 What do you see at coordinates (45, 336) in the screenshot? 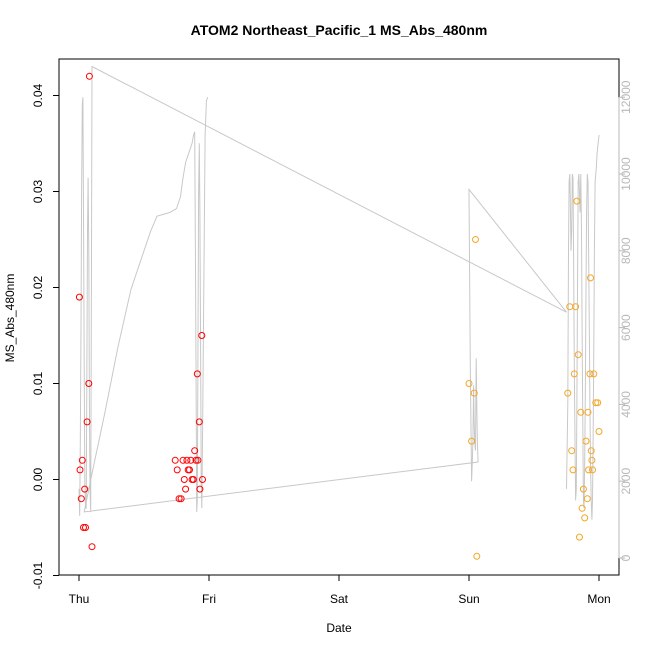
I see `y-axis: -0.01 0.00 0.01 0.02 0.03 0.04` at bounding box center [45, 336].